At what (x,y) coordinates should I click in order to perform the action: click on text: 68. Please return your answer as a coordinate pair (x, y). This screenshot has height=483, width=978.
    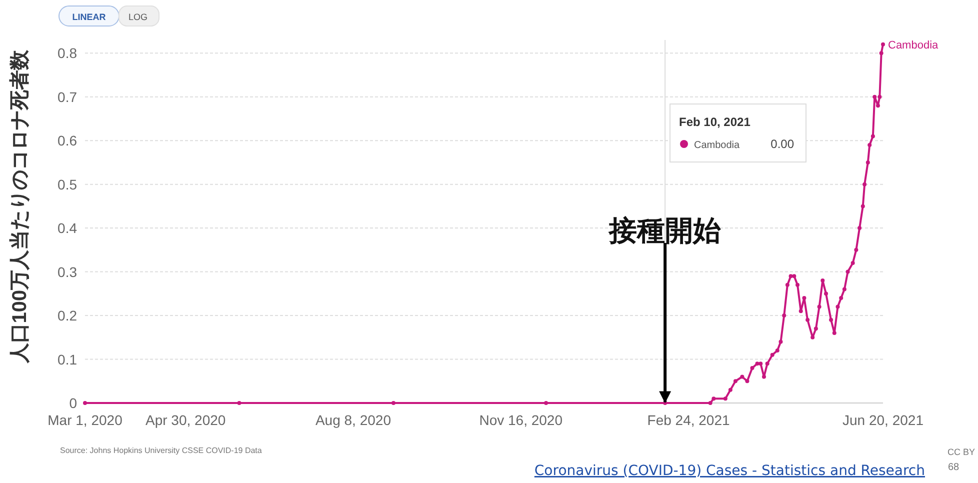
    Looking at the image, I should click on (954, 467).